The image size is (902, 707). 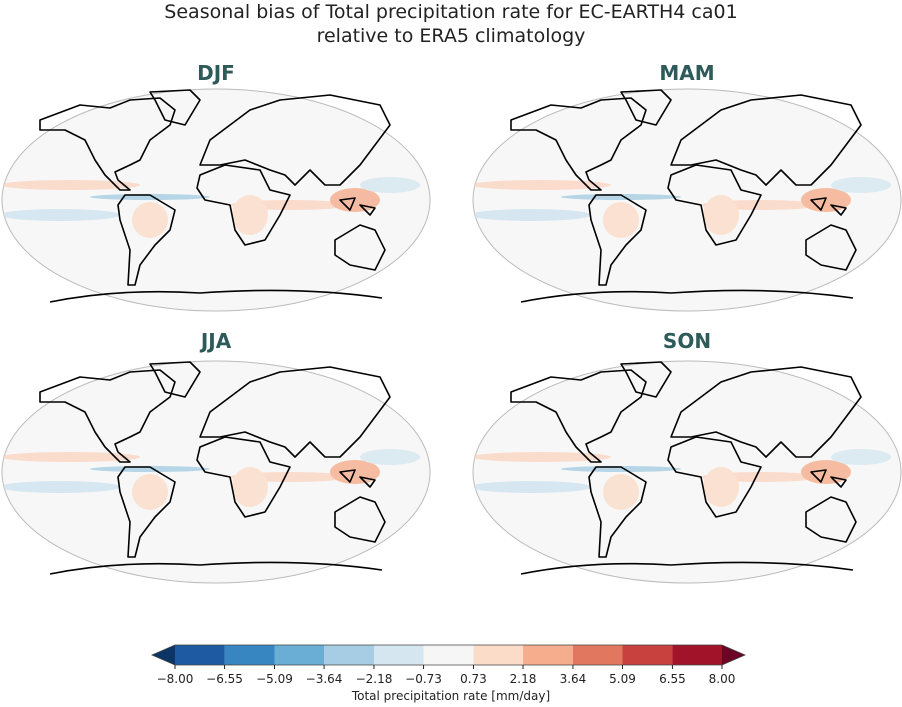 I want to click on colorbar-tick-label: 2.18, so click(x=523, y=679).